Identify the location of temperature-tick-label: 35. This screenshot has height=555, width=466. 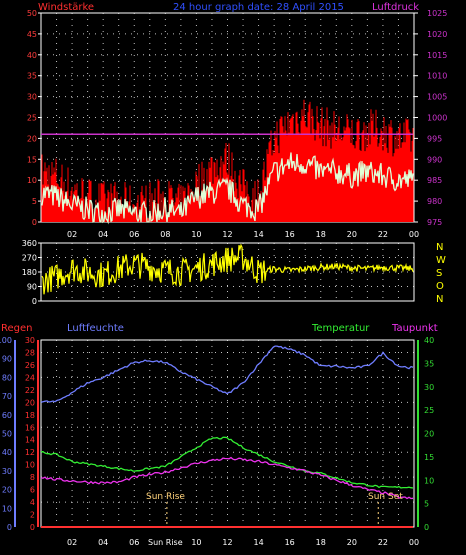
(429, 363).